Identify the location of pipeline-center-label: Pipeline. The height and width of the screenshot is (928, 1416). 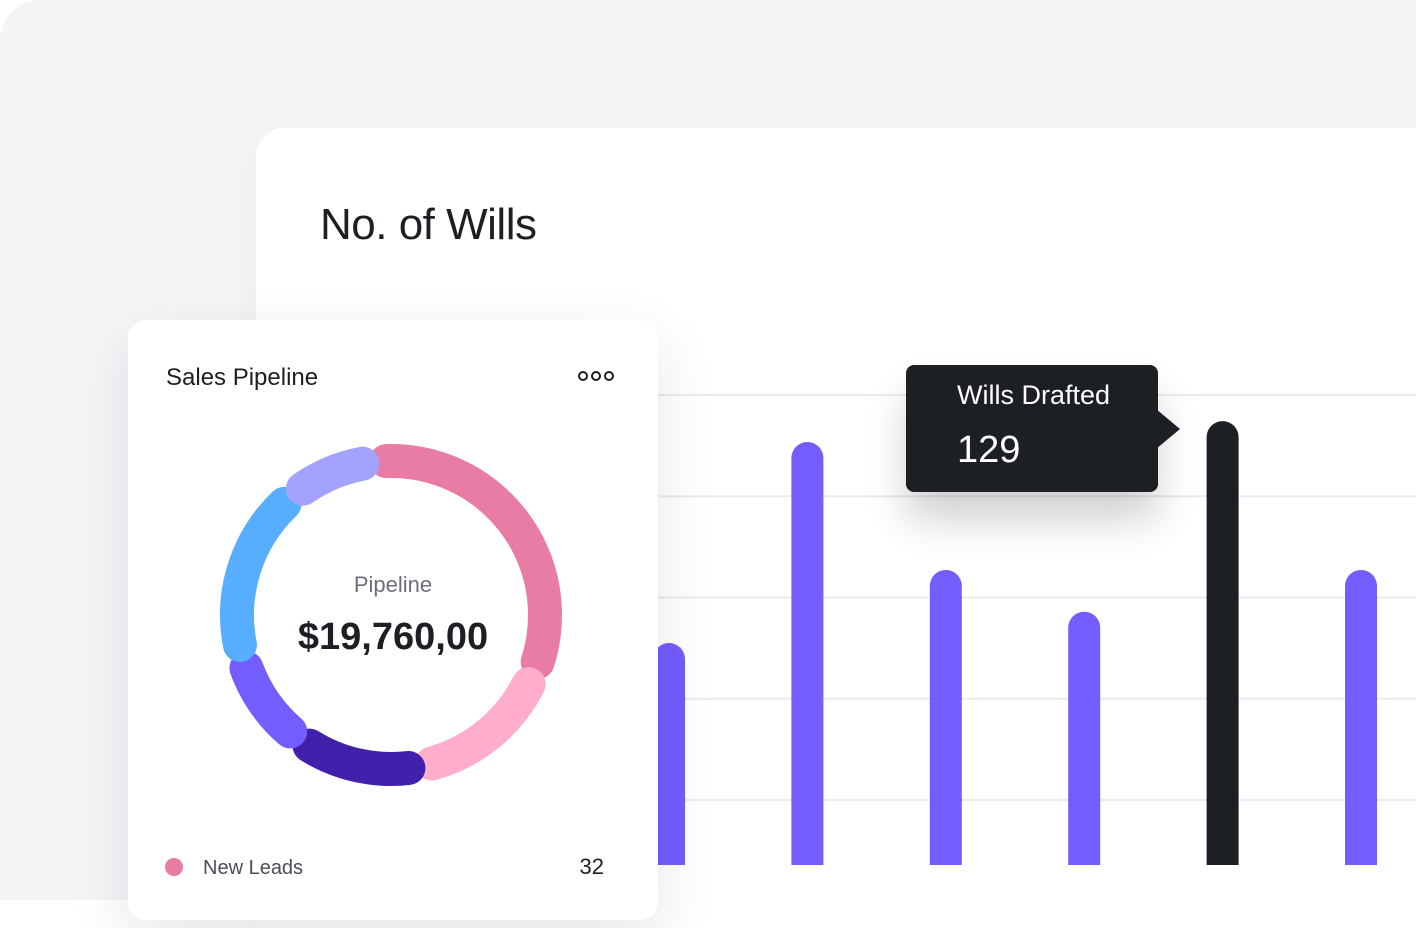
(393, 584).